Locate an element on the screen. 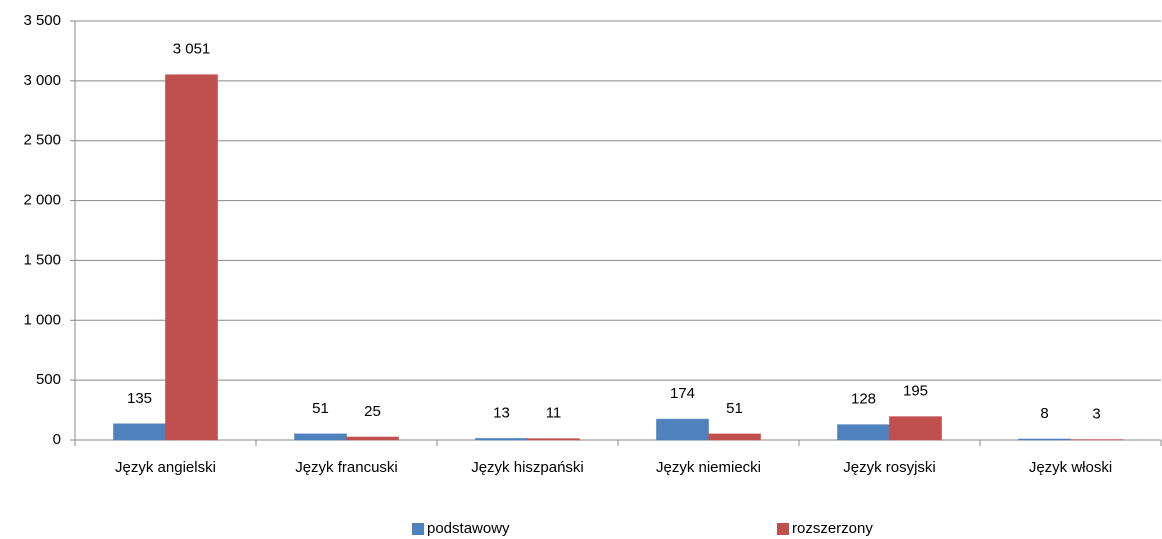 The image size is (1162, 539). y-tick-label: 2 500 is located at coordinates (42, 140).